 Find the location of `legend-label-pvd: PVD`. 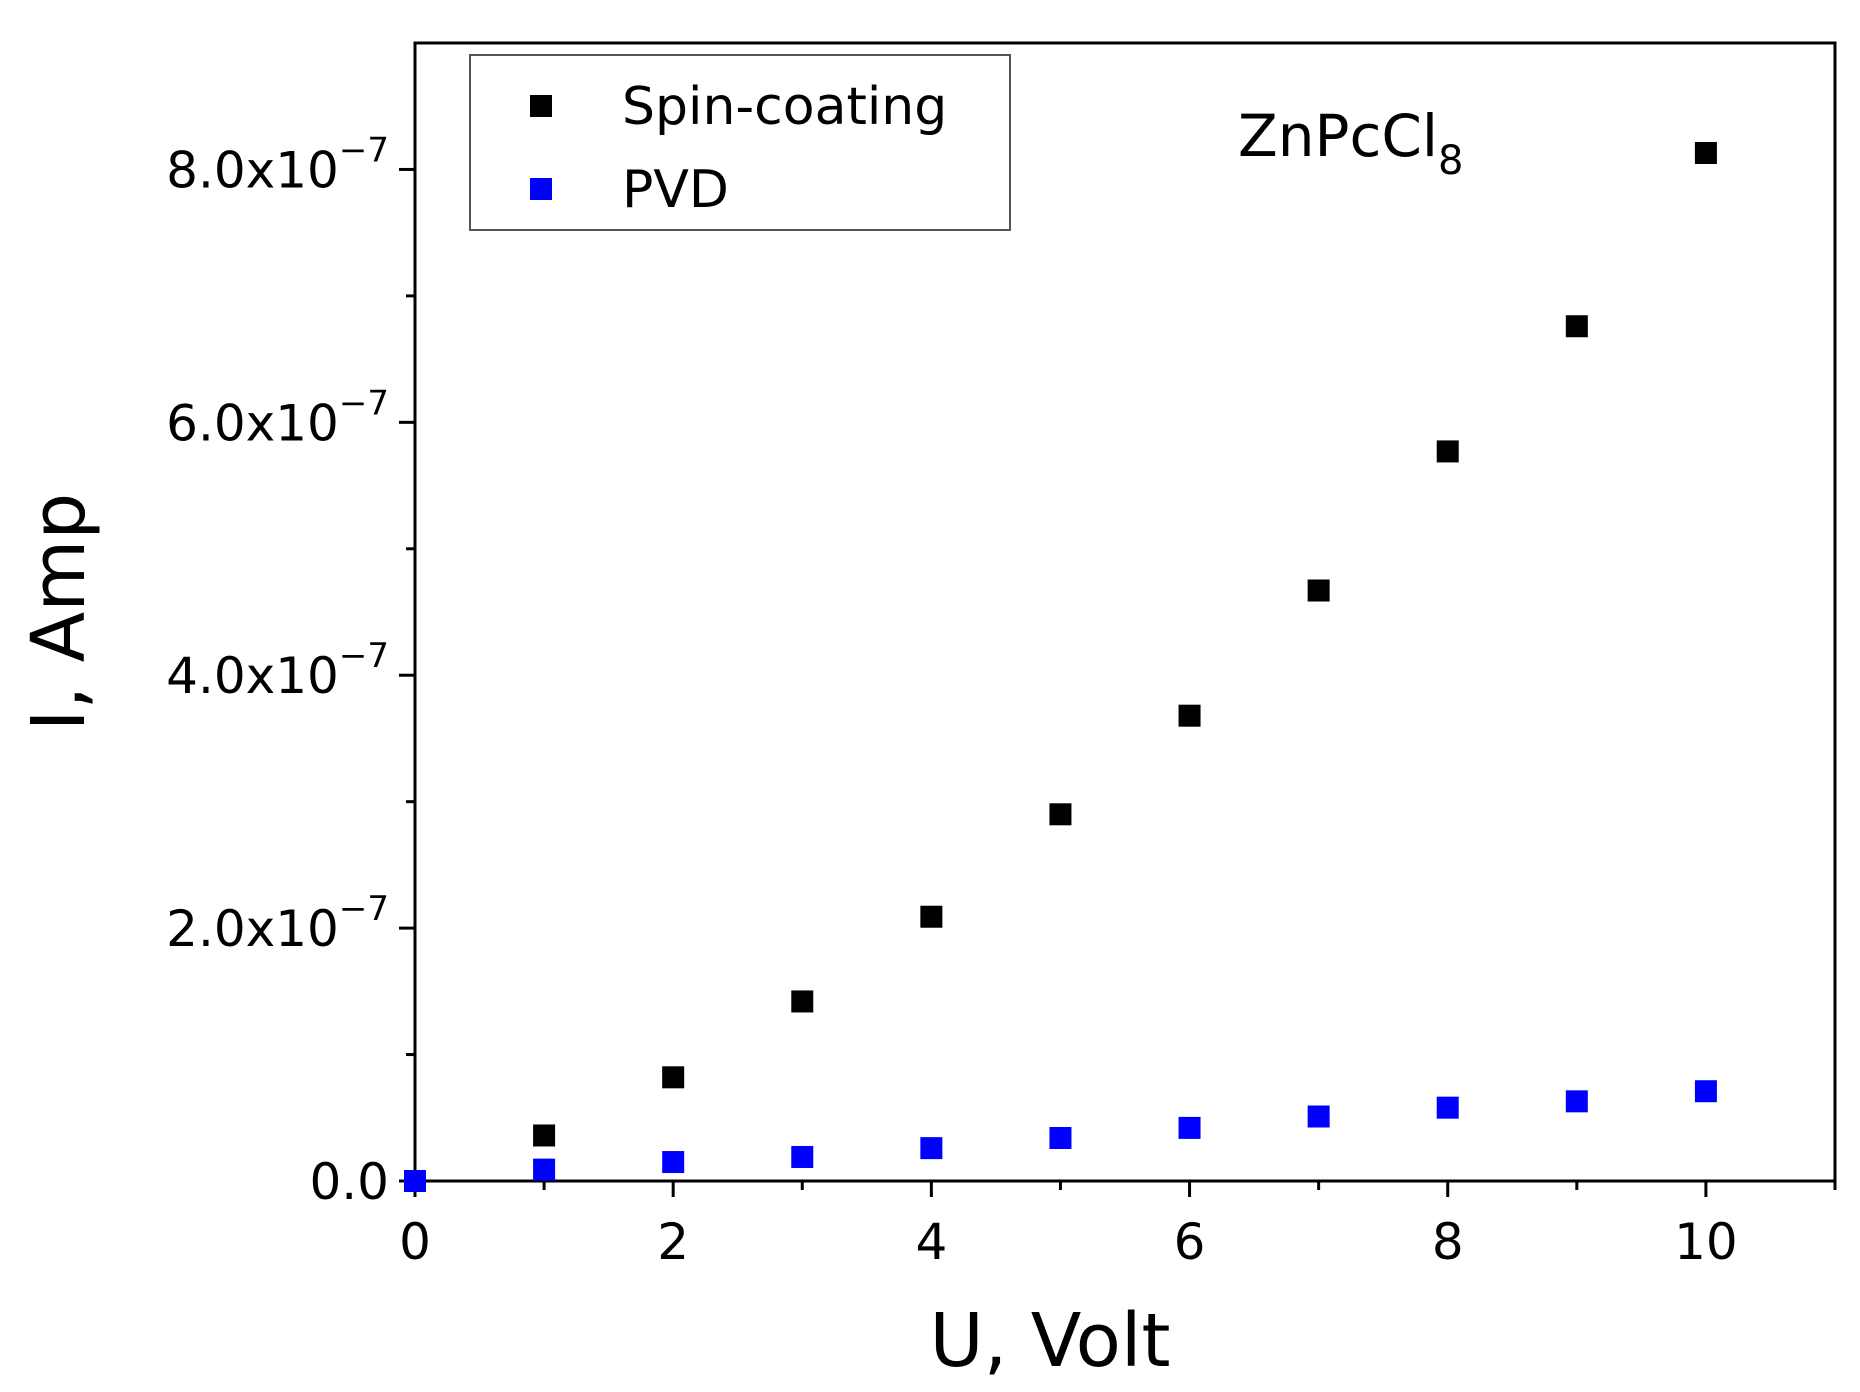

legend-label-pvd: PVD is located at coordinates (675, 190).